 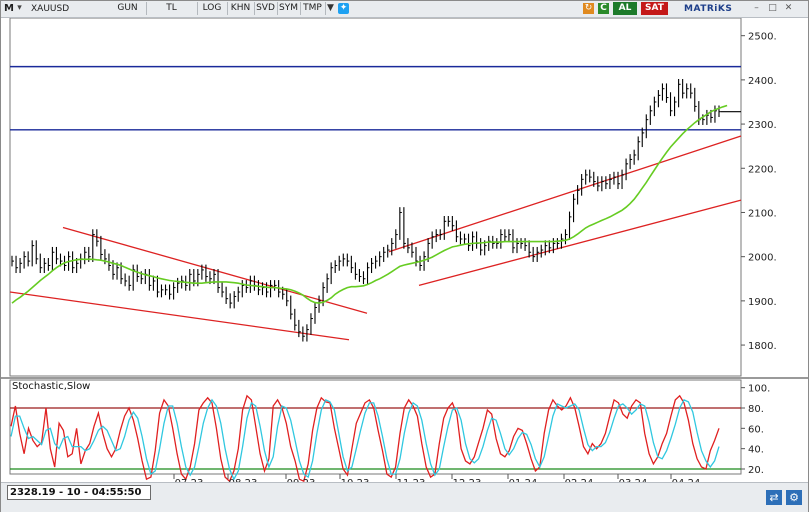 I want to click on x-tick-label: 07.23, so click(x=189, y=480).